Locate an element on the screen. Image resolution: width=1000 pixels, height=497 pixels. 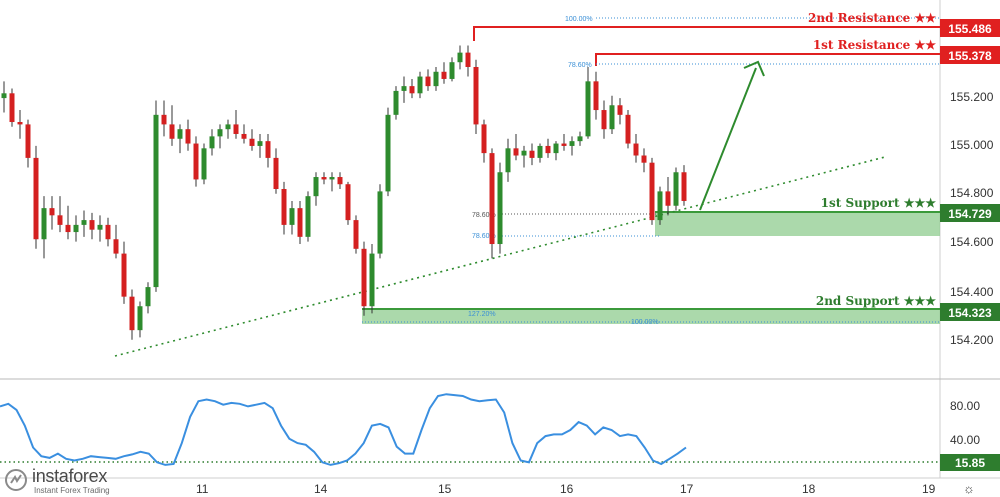
time-tick: 14 is located at coordinates (321, 489).